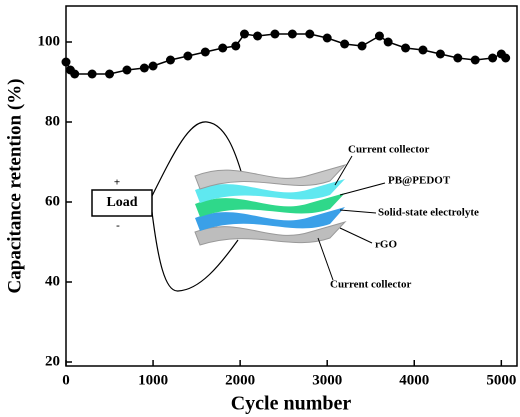 This screenshot has width=520, height=417. What do you see at coordinates (52, 361) in the screenshot?
I see `y-tick-label: 20` at bounding box center [52, 361].